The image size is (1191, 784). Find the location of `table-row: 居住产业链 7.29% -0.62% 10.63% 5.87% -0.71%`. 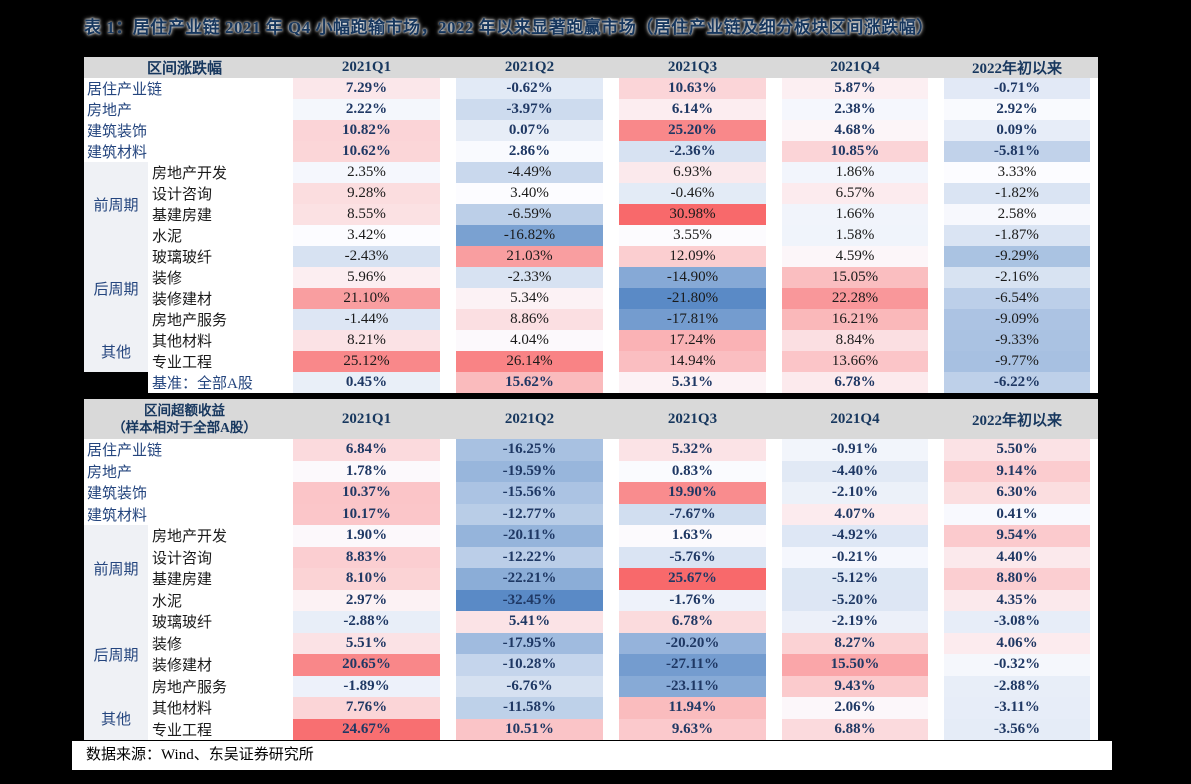

table-row: 居住产业链 7.29% -0.62% 10.63% 5.87% -0.71% is located at coordinates (591, 88).